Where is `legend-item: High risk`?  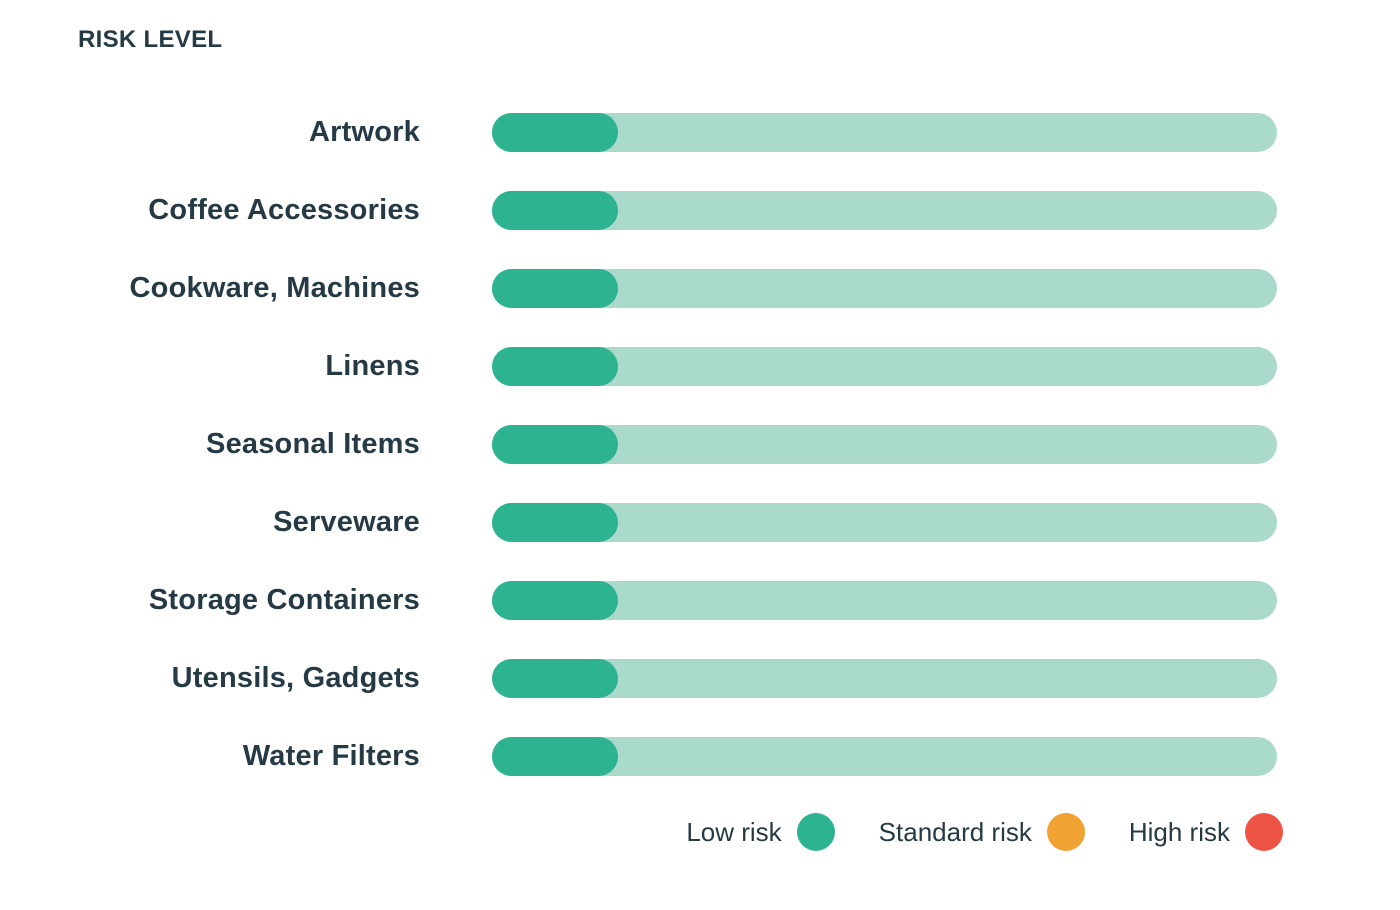 legend-item: High risk is located at coordinates (1206, 832).